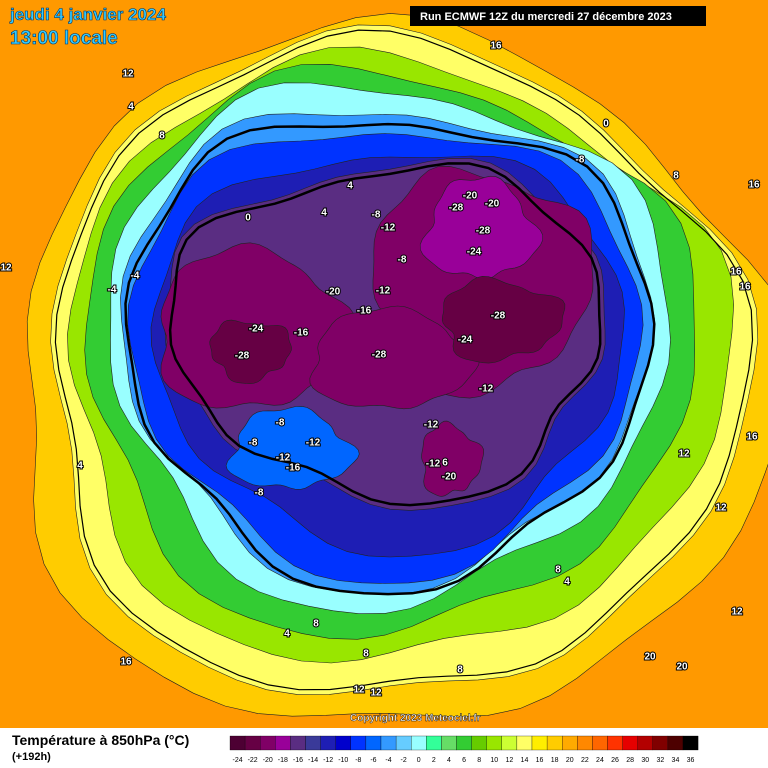 The height and width of the screenshot is (768, 768). What do you see at coordinates (509, 760) in the screenshot?
I see `scale-tick-label: 12` at bounding box center [509, 760].